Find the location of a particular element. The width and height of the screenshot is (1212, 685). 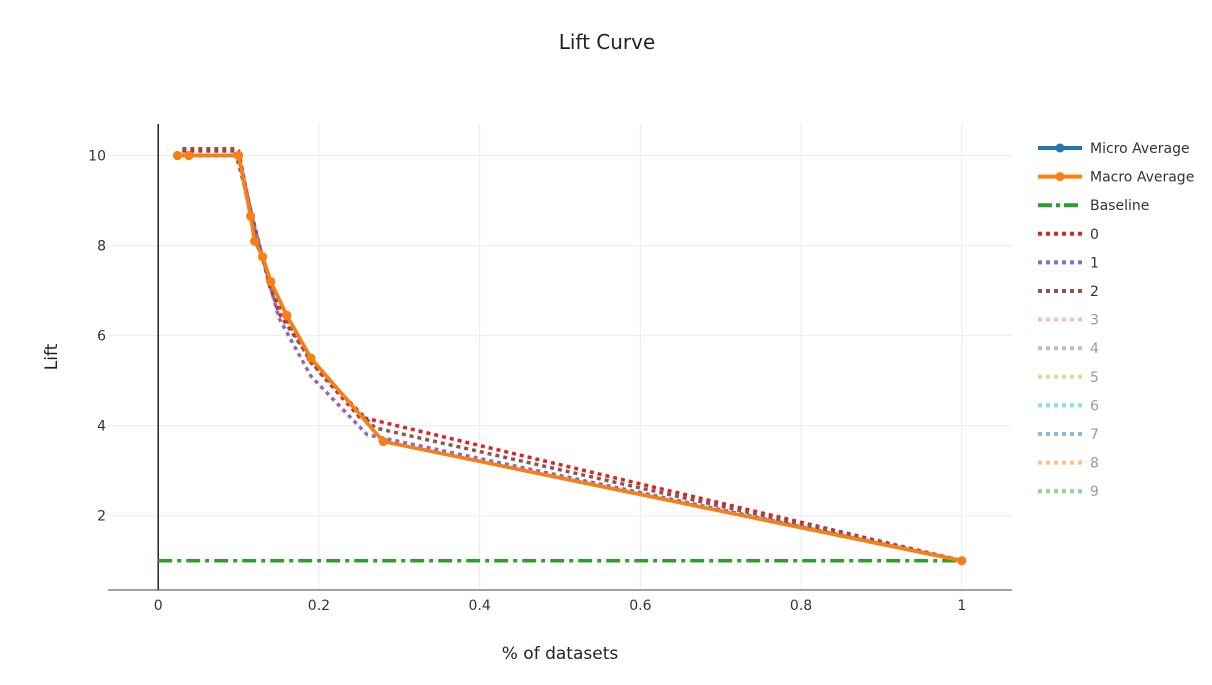

legend-label: 0 is located at coordinates (1094, 235).